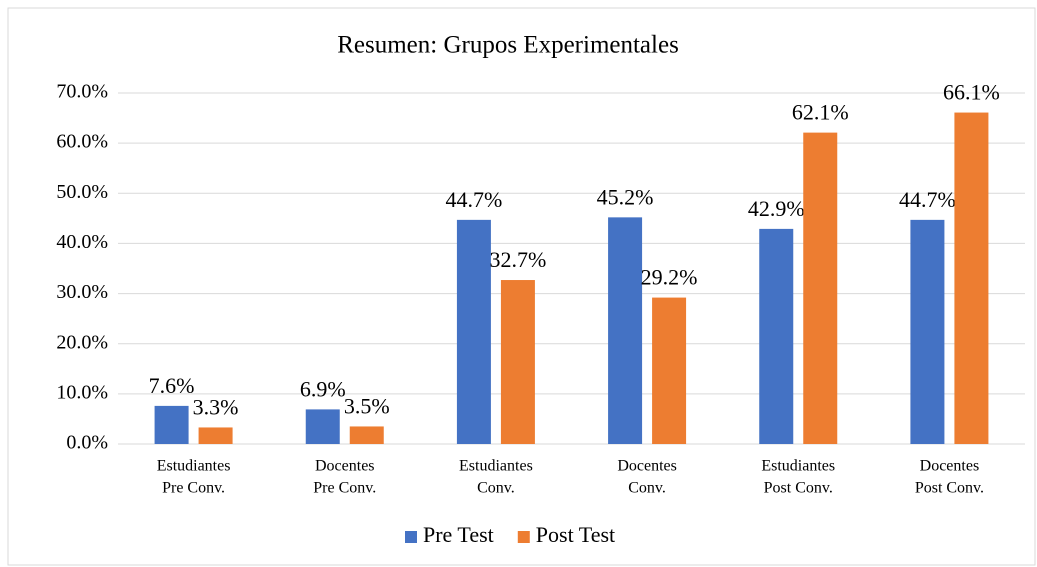 This screenshot has height=567, width=1037. Describe the element at coordinates (669, 277) in the screenshot. I see `data-label: 29.2%` at that location.